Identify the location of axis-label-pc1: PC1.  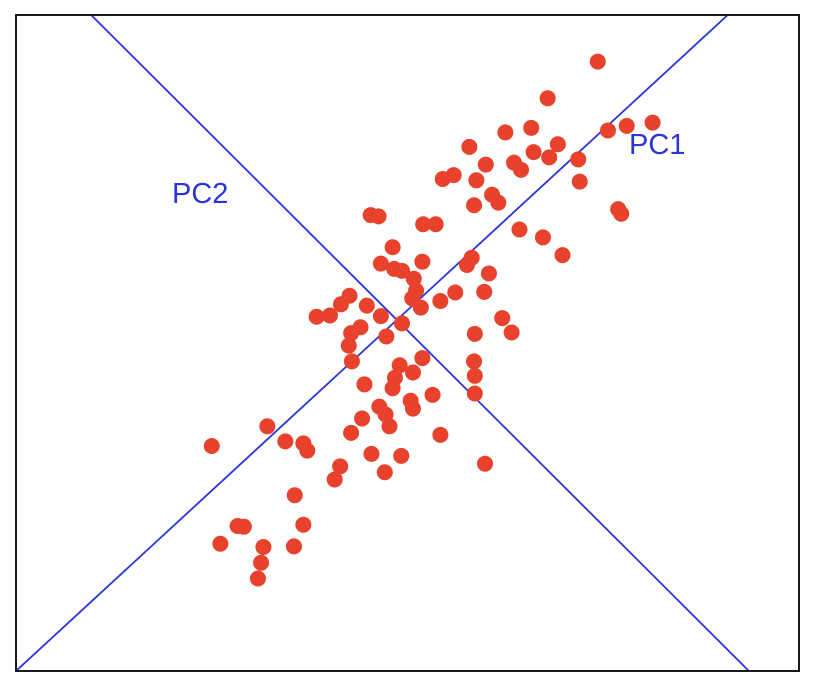
(657, 145).